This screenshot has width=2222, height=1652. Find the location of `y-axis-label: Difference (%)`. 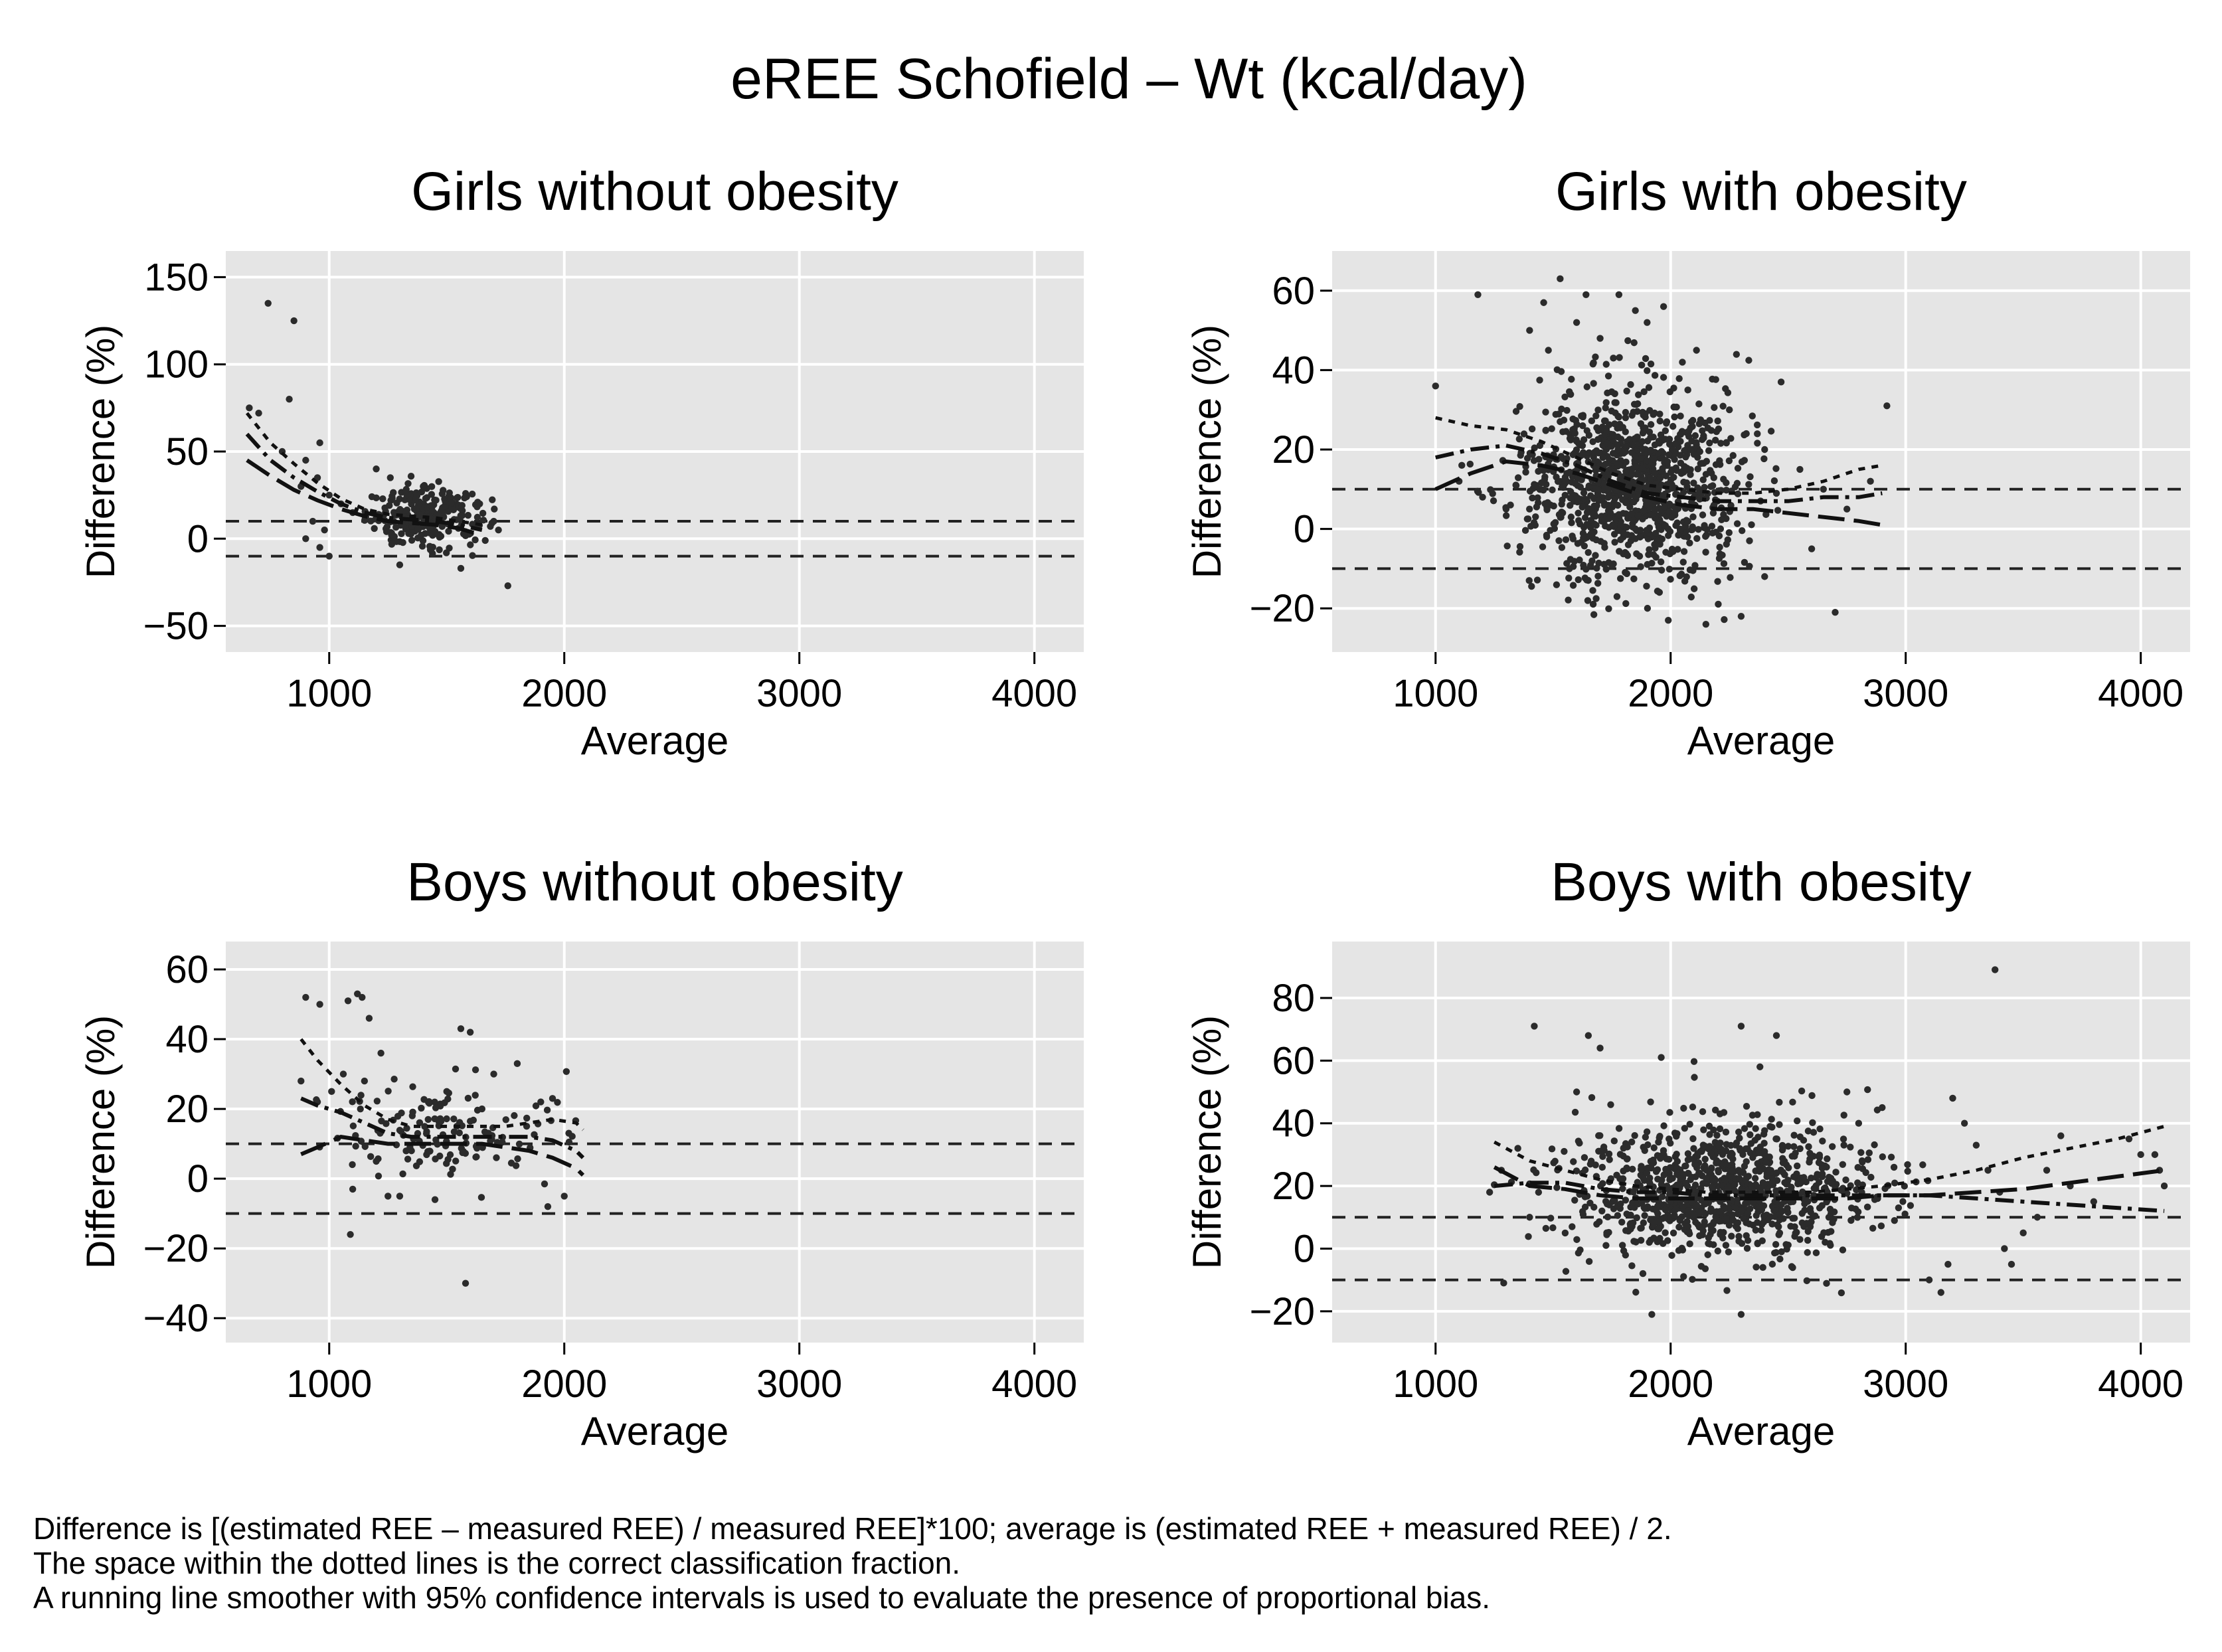

y-axis-label: Difference (%) is located at coordinates (100, 452).